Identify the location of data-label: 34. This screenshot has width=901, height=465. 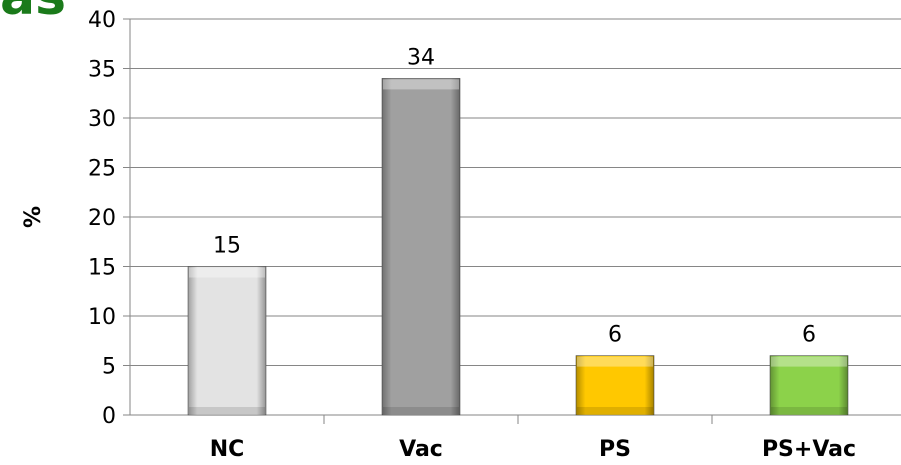
(421, 57).